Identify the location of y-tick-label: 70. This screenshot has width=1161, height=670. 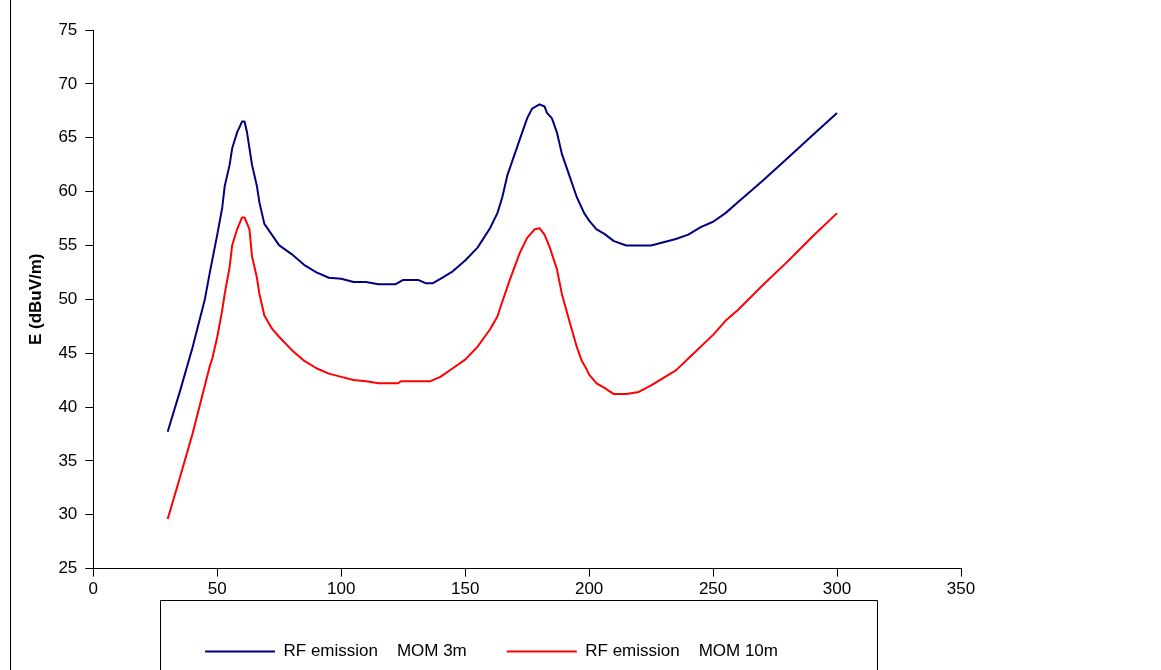
(68, 83).